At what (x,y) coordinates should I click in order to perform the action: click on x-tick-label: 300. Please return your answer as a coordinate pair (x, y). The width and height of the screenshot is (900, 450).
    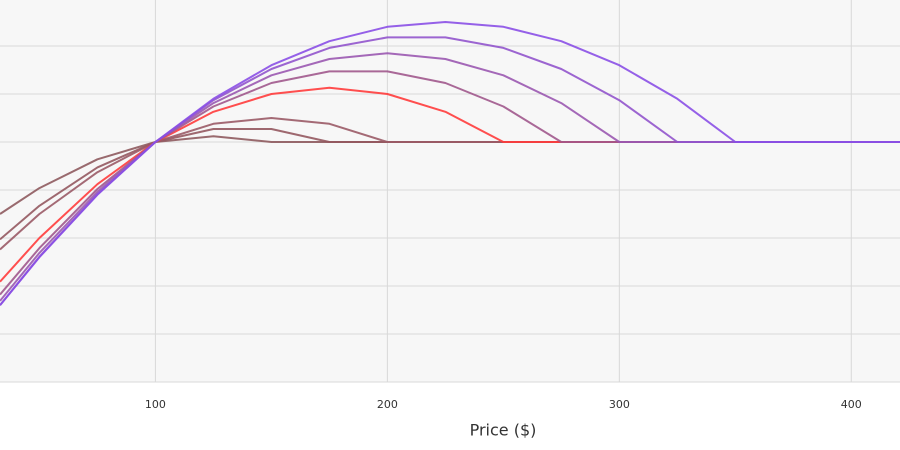
    Looking at the image, I should click on (619, 404).